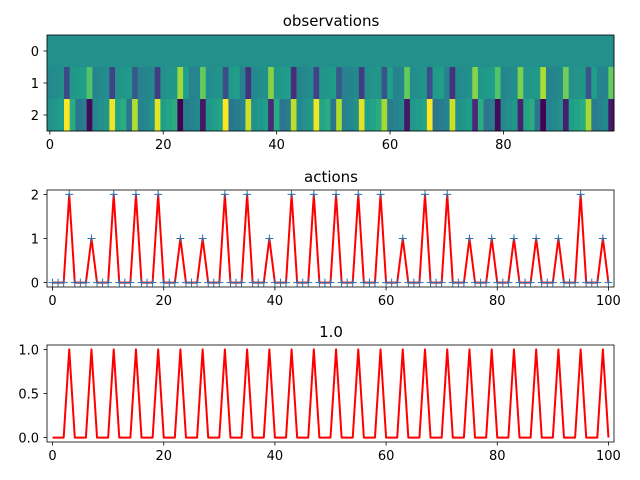 This screenshot has height=480, width=640. Describe the element at coordinates (276, 145) in the screenshot. I see `x-tick-label: 40` at that location.